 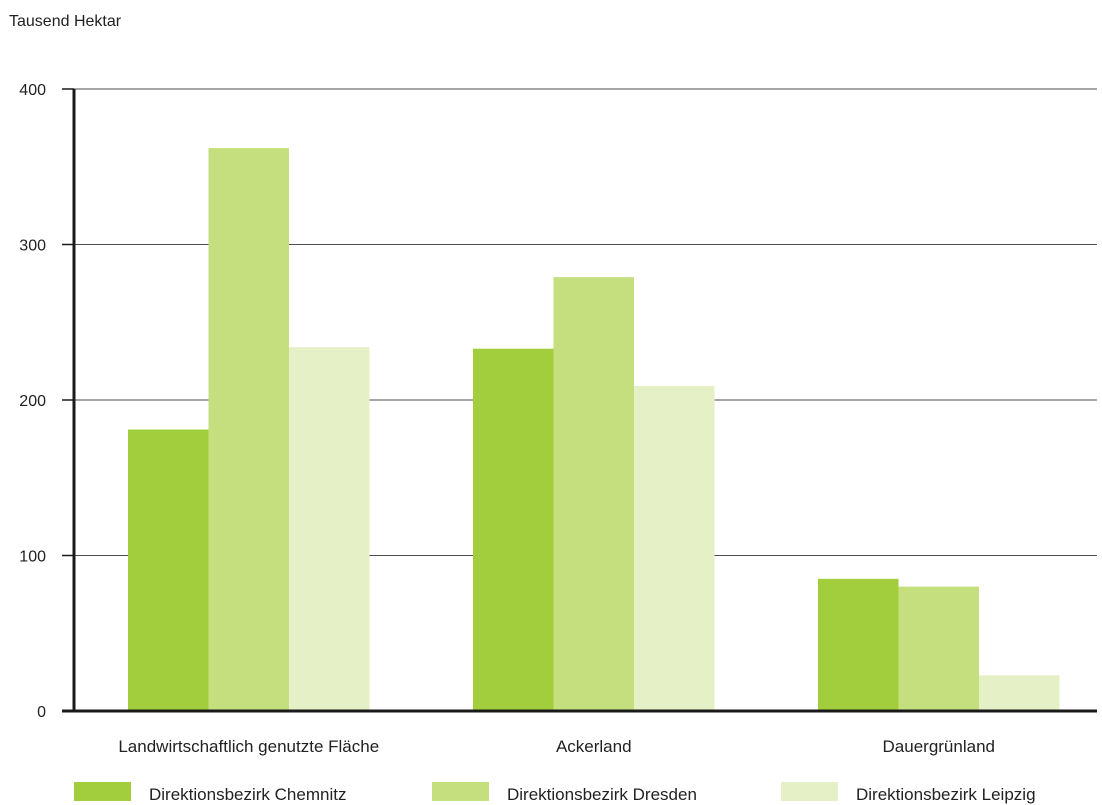 What do you see at coordinates (32, 557) in the screenshot?
I see `y-tick-label: 100` at bounding box center [32, 557].